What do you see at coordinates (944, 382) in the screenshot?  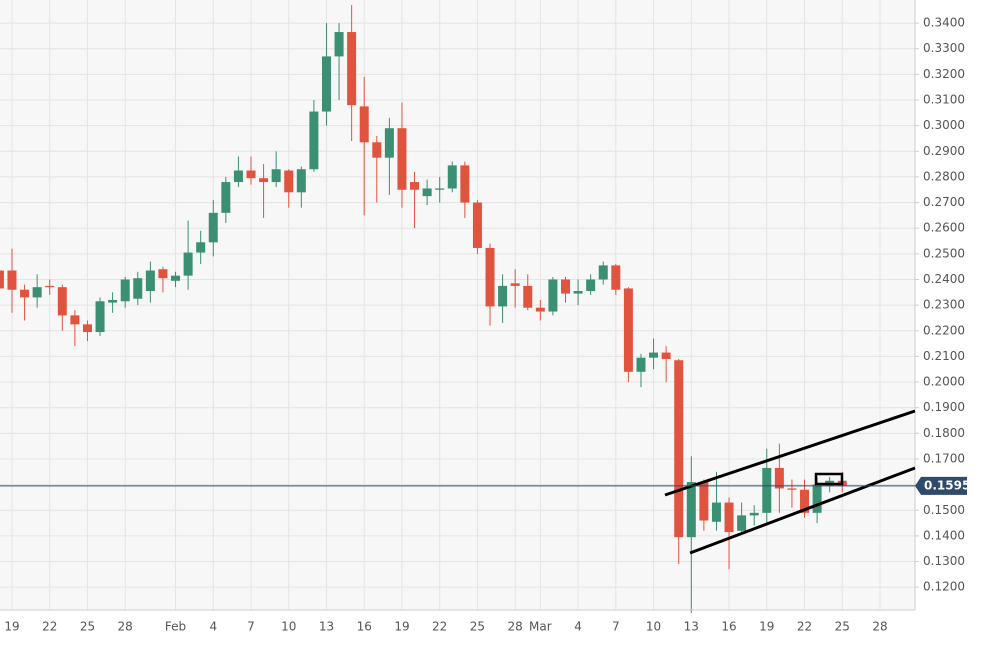 I see `y-tick-label: 0.2000` at bounding box center [944, 382].